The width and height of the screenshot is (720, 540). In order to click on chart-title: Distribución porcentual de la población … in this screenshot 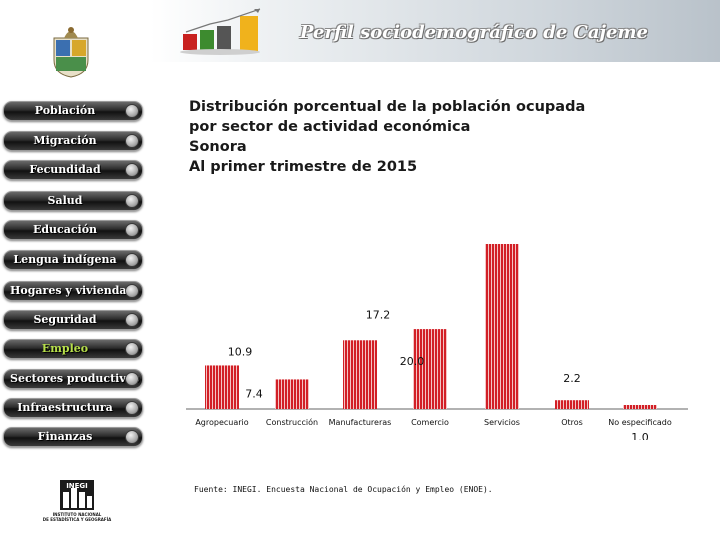, I will do `click(387, 137)`.